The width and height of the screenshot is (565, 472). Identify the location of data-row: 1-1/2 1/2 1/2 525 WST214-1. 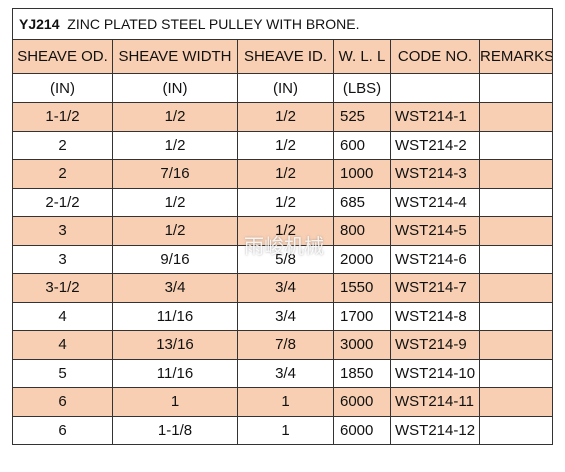
(283, 117).